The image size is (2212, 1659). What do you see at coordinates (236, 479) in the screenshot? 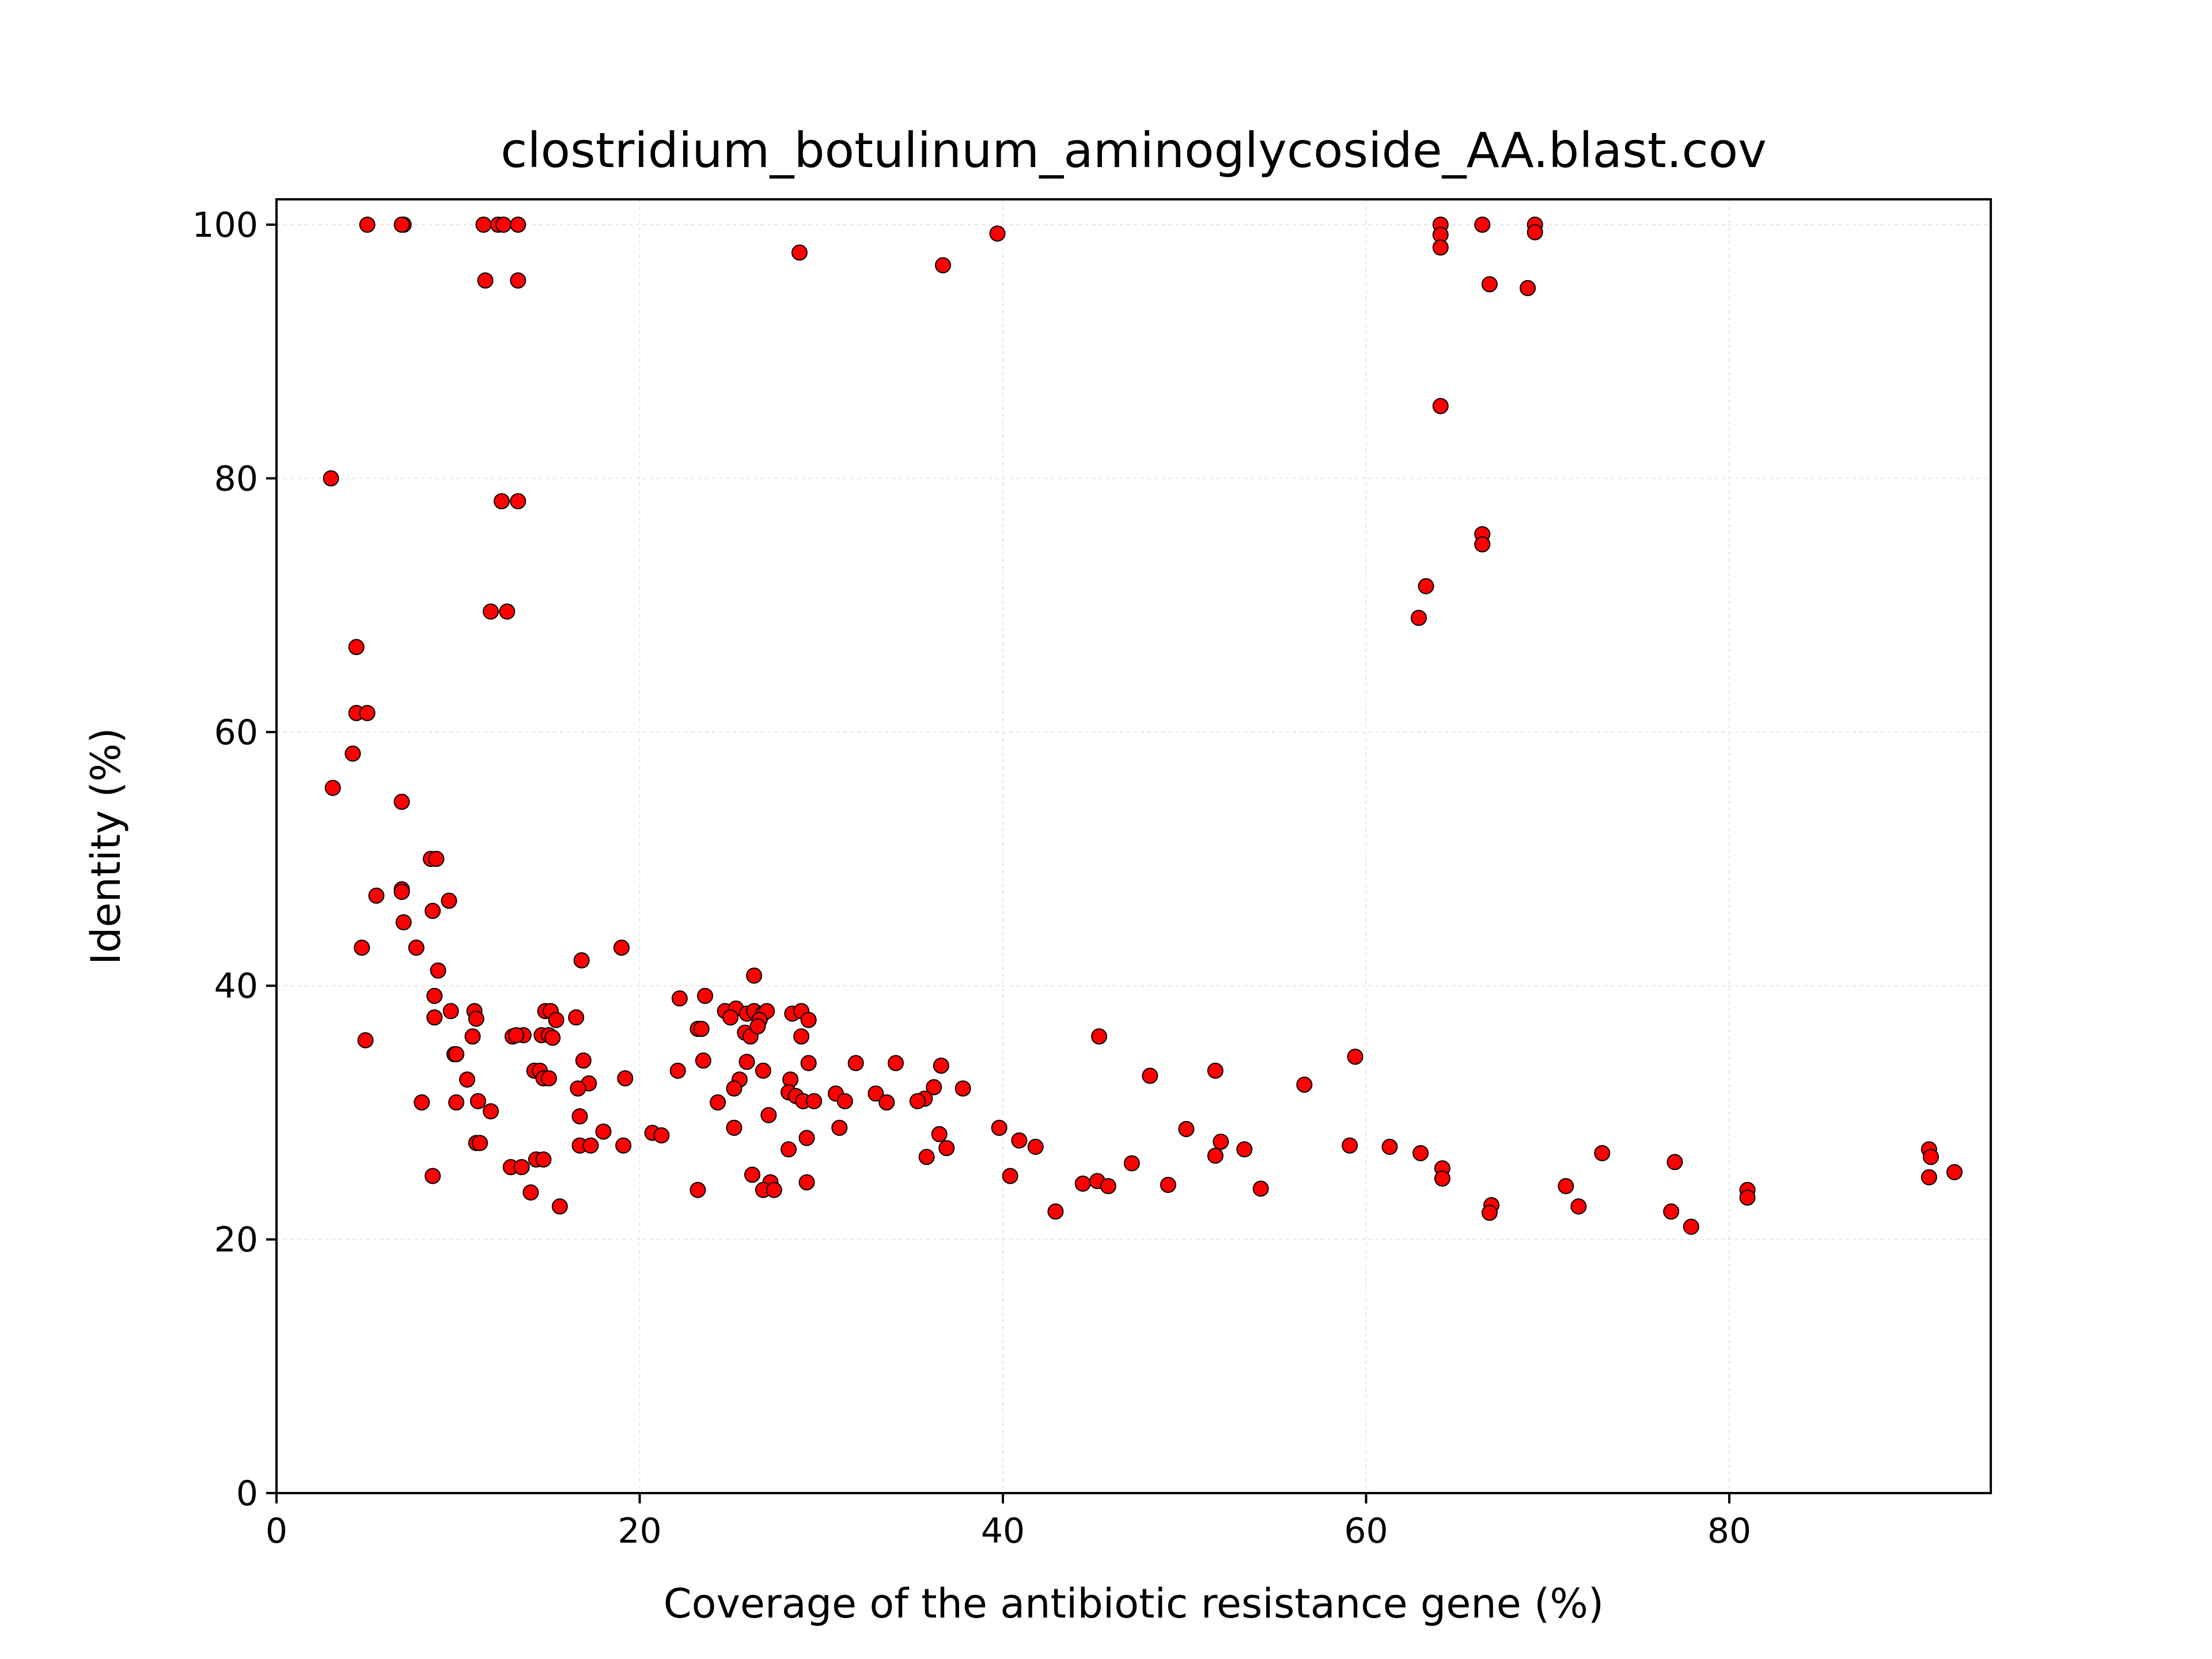
I see `y-tick-label: 80` at bounding box center [236, 479].